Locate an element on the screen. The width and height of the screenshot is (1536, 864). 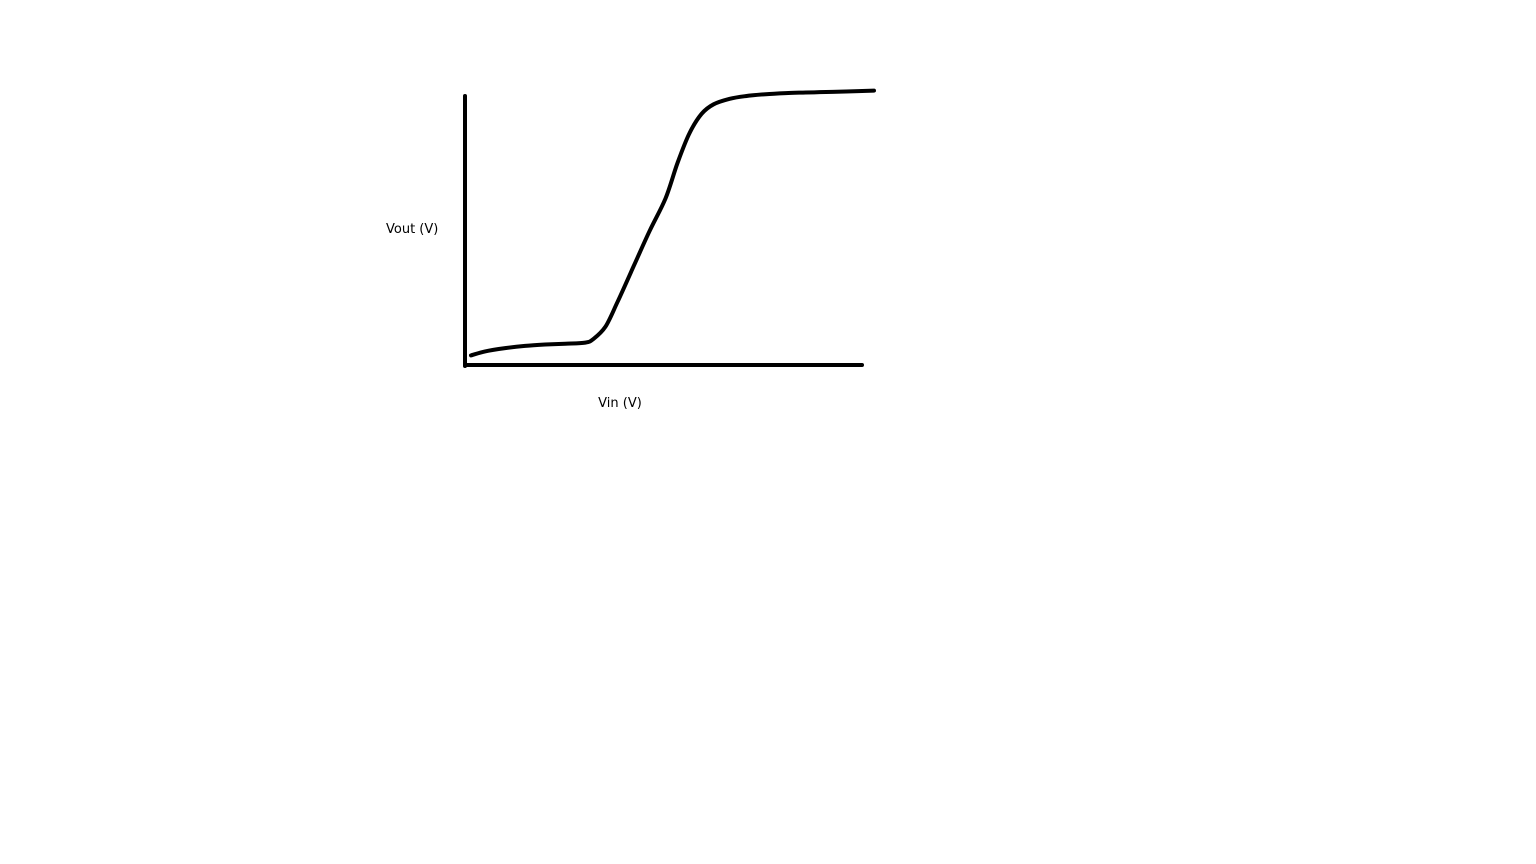
y-axis-label: Vout (V) is located at coordinates (412, 229).